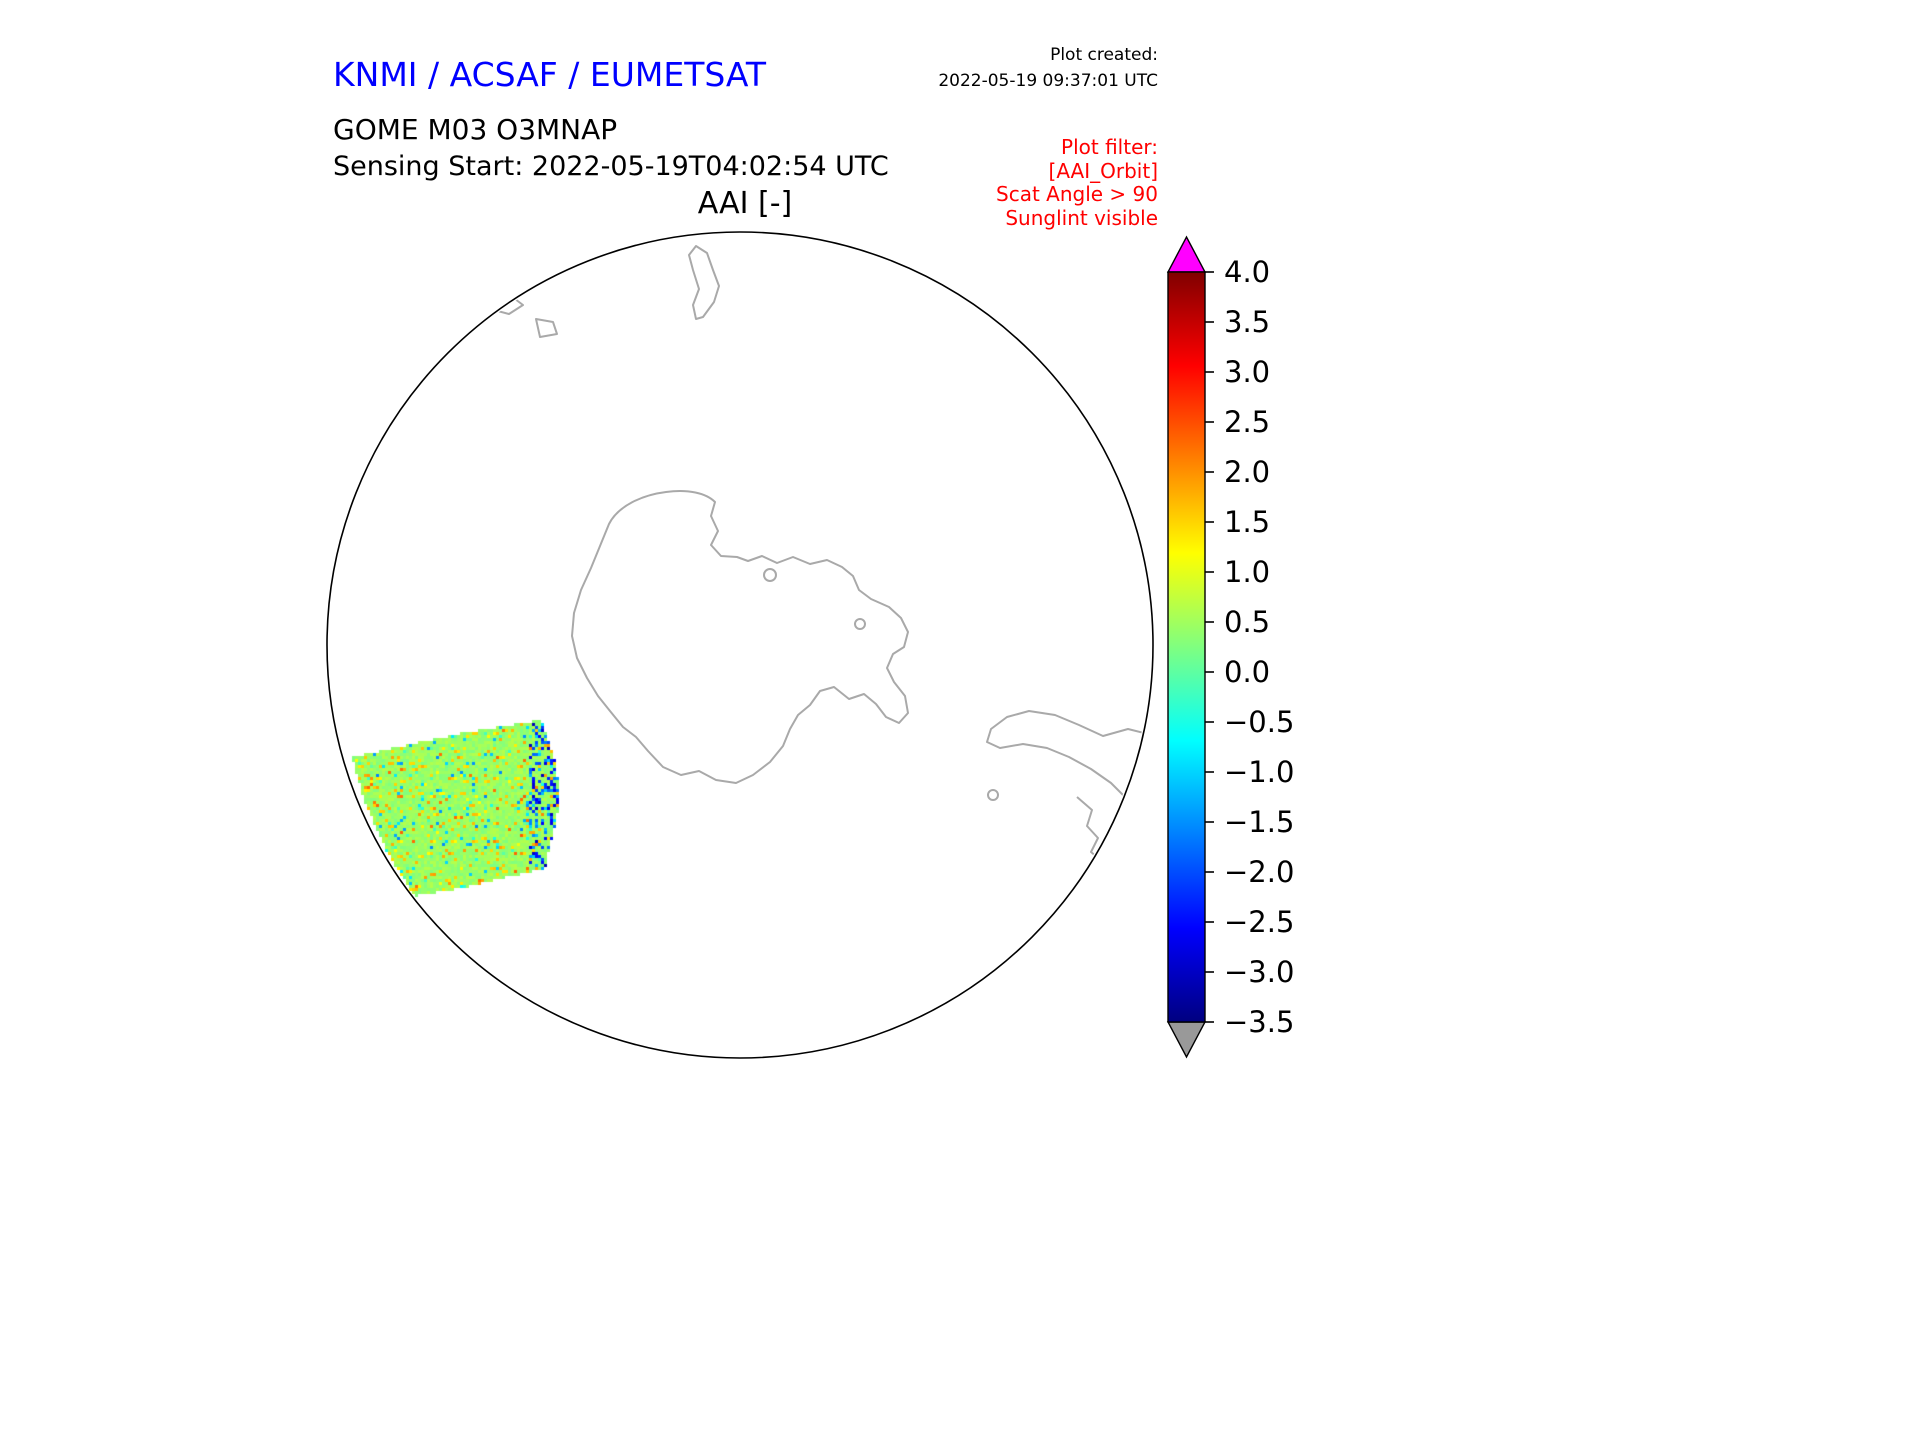 The height and width of the screenshot is (1440, 1920). What do you see at coordinates (1259, 1022) in the screenshot?
I see `colorbar-tick-label: −3.5` at bounding box center [1259, 1022].